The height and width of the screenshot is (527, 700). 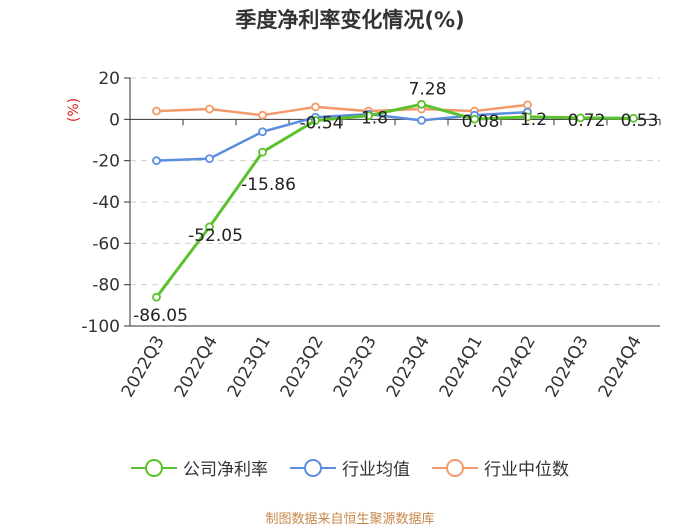 I want to click on x-tick-label: 2023Q3, so click(x=355, y=367).